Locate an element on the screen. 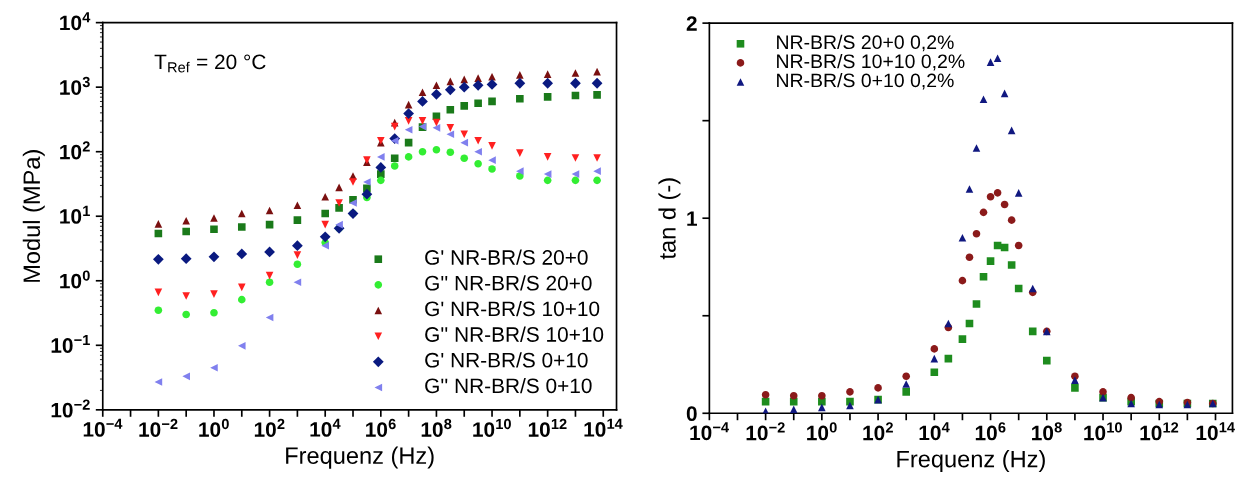 Image resolution: width=1238 pixels, height=492 pixels. legend-label: NR-BR/S 10+10 0,2% is located at coordinates (871, 62).